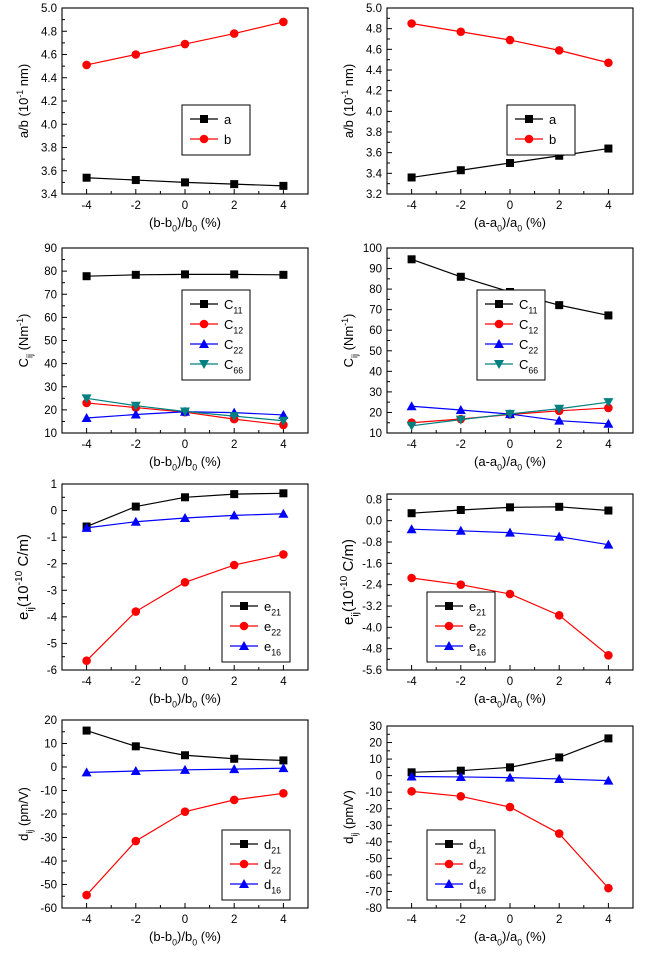 This screenshot has height=954, width=654. Describe the element at coordinates (54, 768) in the screenshot. I see `y-tick-label: 0` at that location.